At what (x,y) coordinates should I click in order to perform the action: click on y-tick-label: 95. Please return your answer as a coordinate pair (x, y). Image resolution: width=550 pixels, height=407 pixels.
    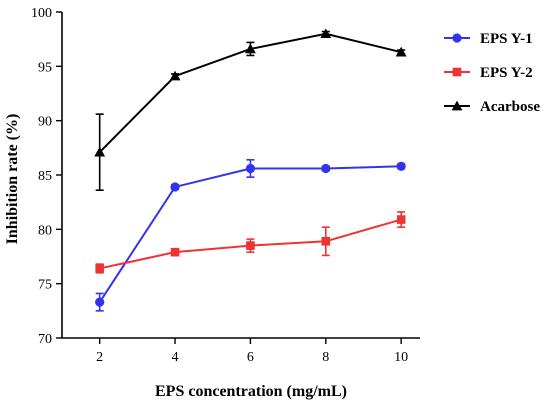
    Looking at the image, I should click on (45, 67).